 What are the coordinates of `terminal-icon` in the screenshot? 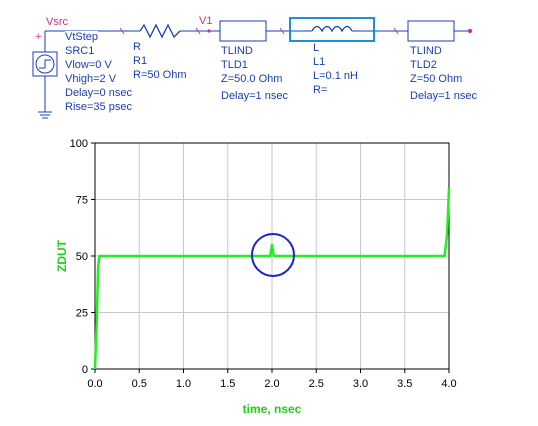 It's located at (470, 31).